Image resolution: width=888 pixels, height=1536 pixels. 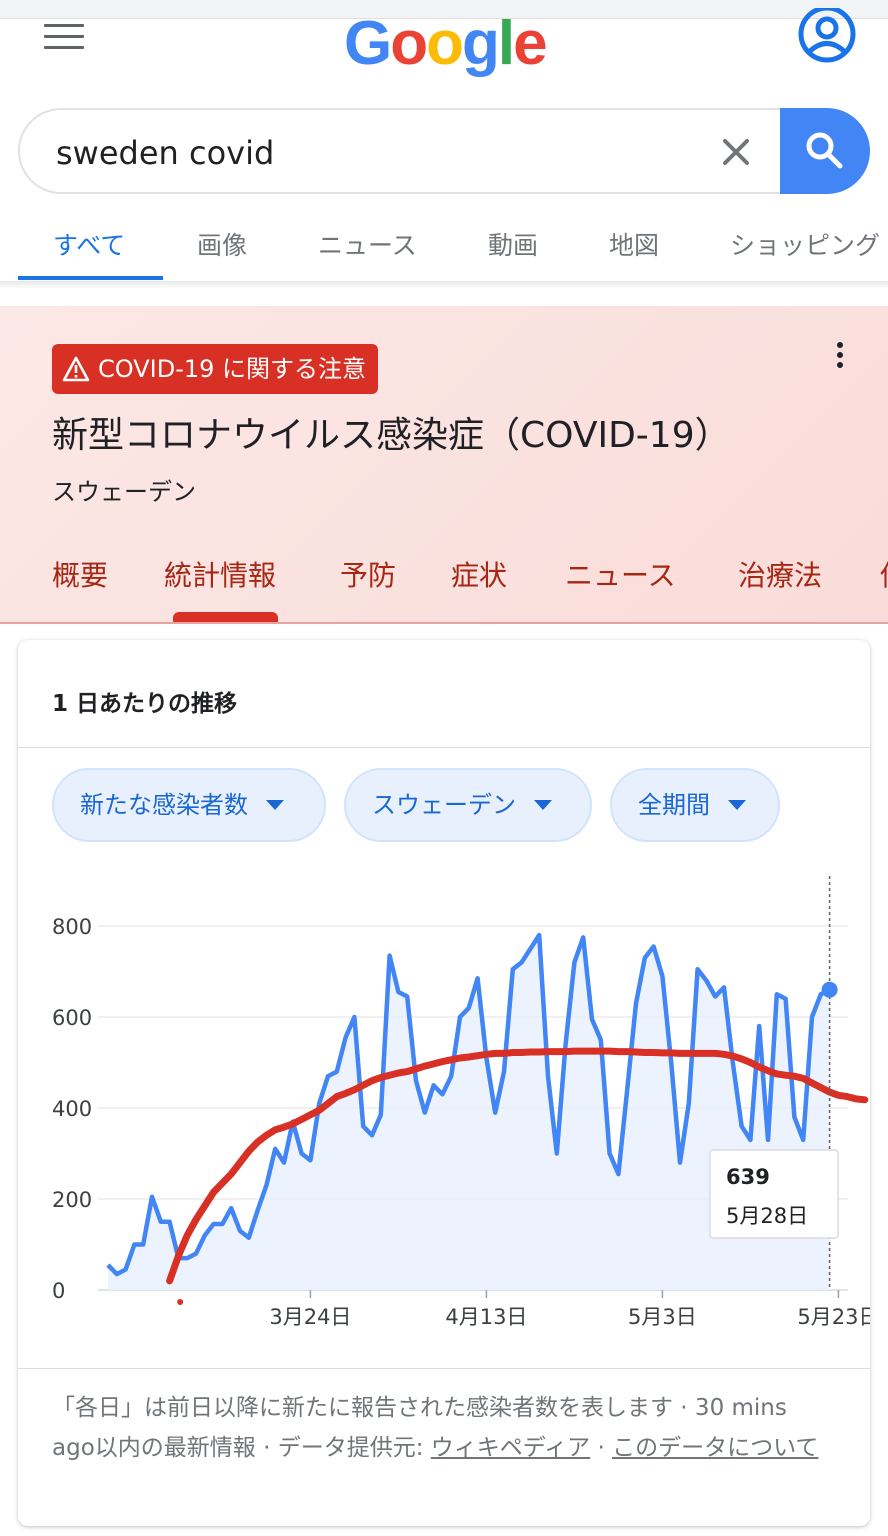 I want to click on panel-tab-news: ニュース, so click(x=620, y=575).